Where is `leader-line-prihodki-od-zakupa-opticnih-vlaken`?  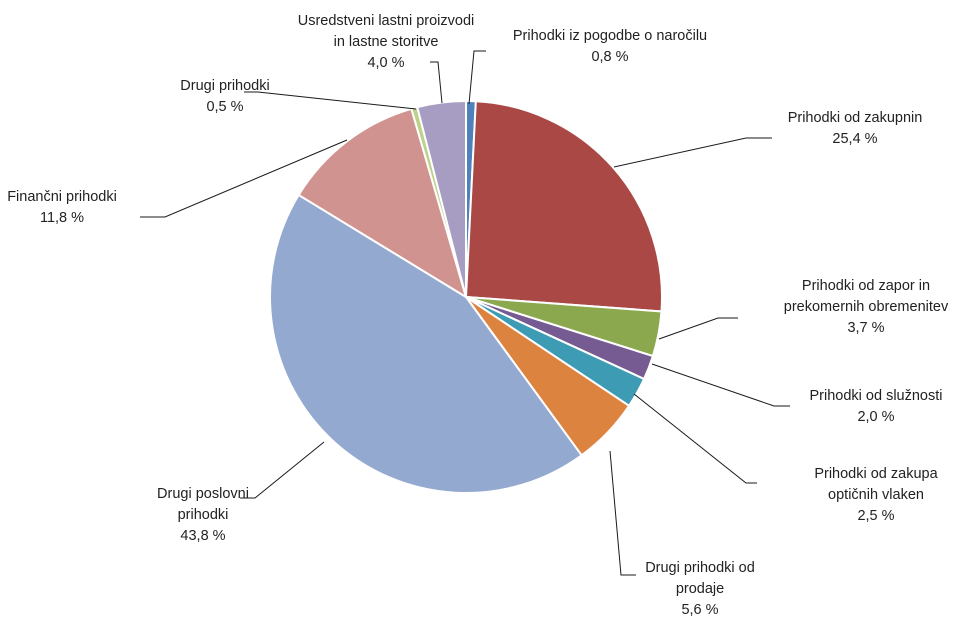
leader-line-prihodki-od-zakupa-opticnih-vlaken is located at coordinates (695, 438).